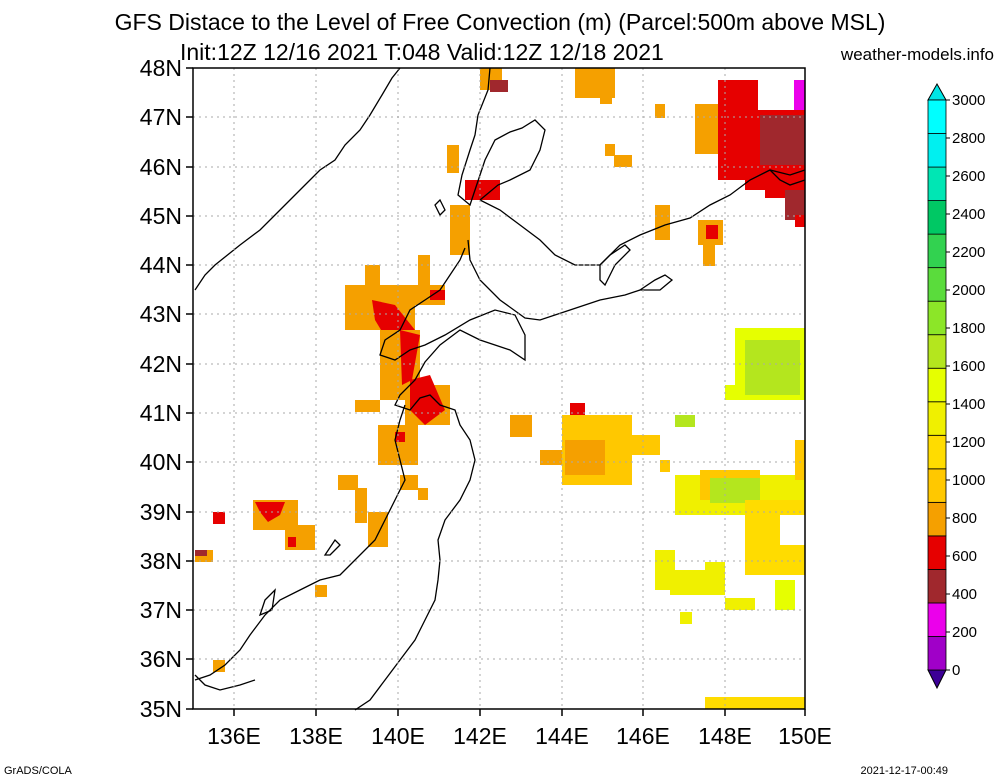  What do you see at coordinates (161, 167) in the screenshot?
I see `lat-label: 46N` at bounding box center [161, 167].